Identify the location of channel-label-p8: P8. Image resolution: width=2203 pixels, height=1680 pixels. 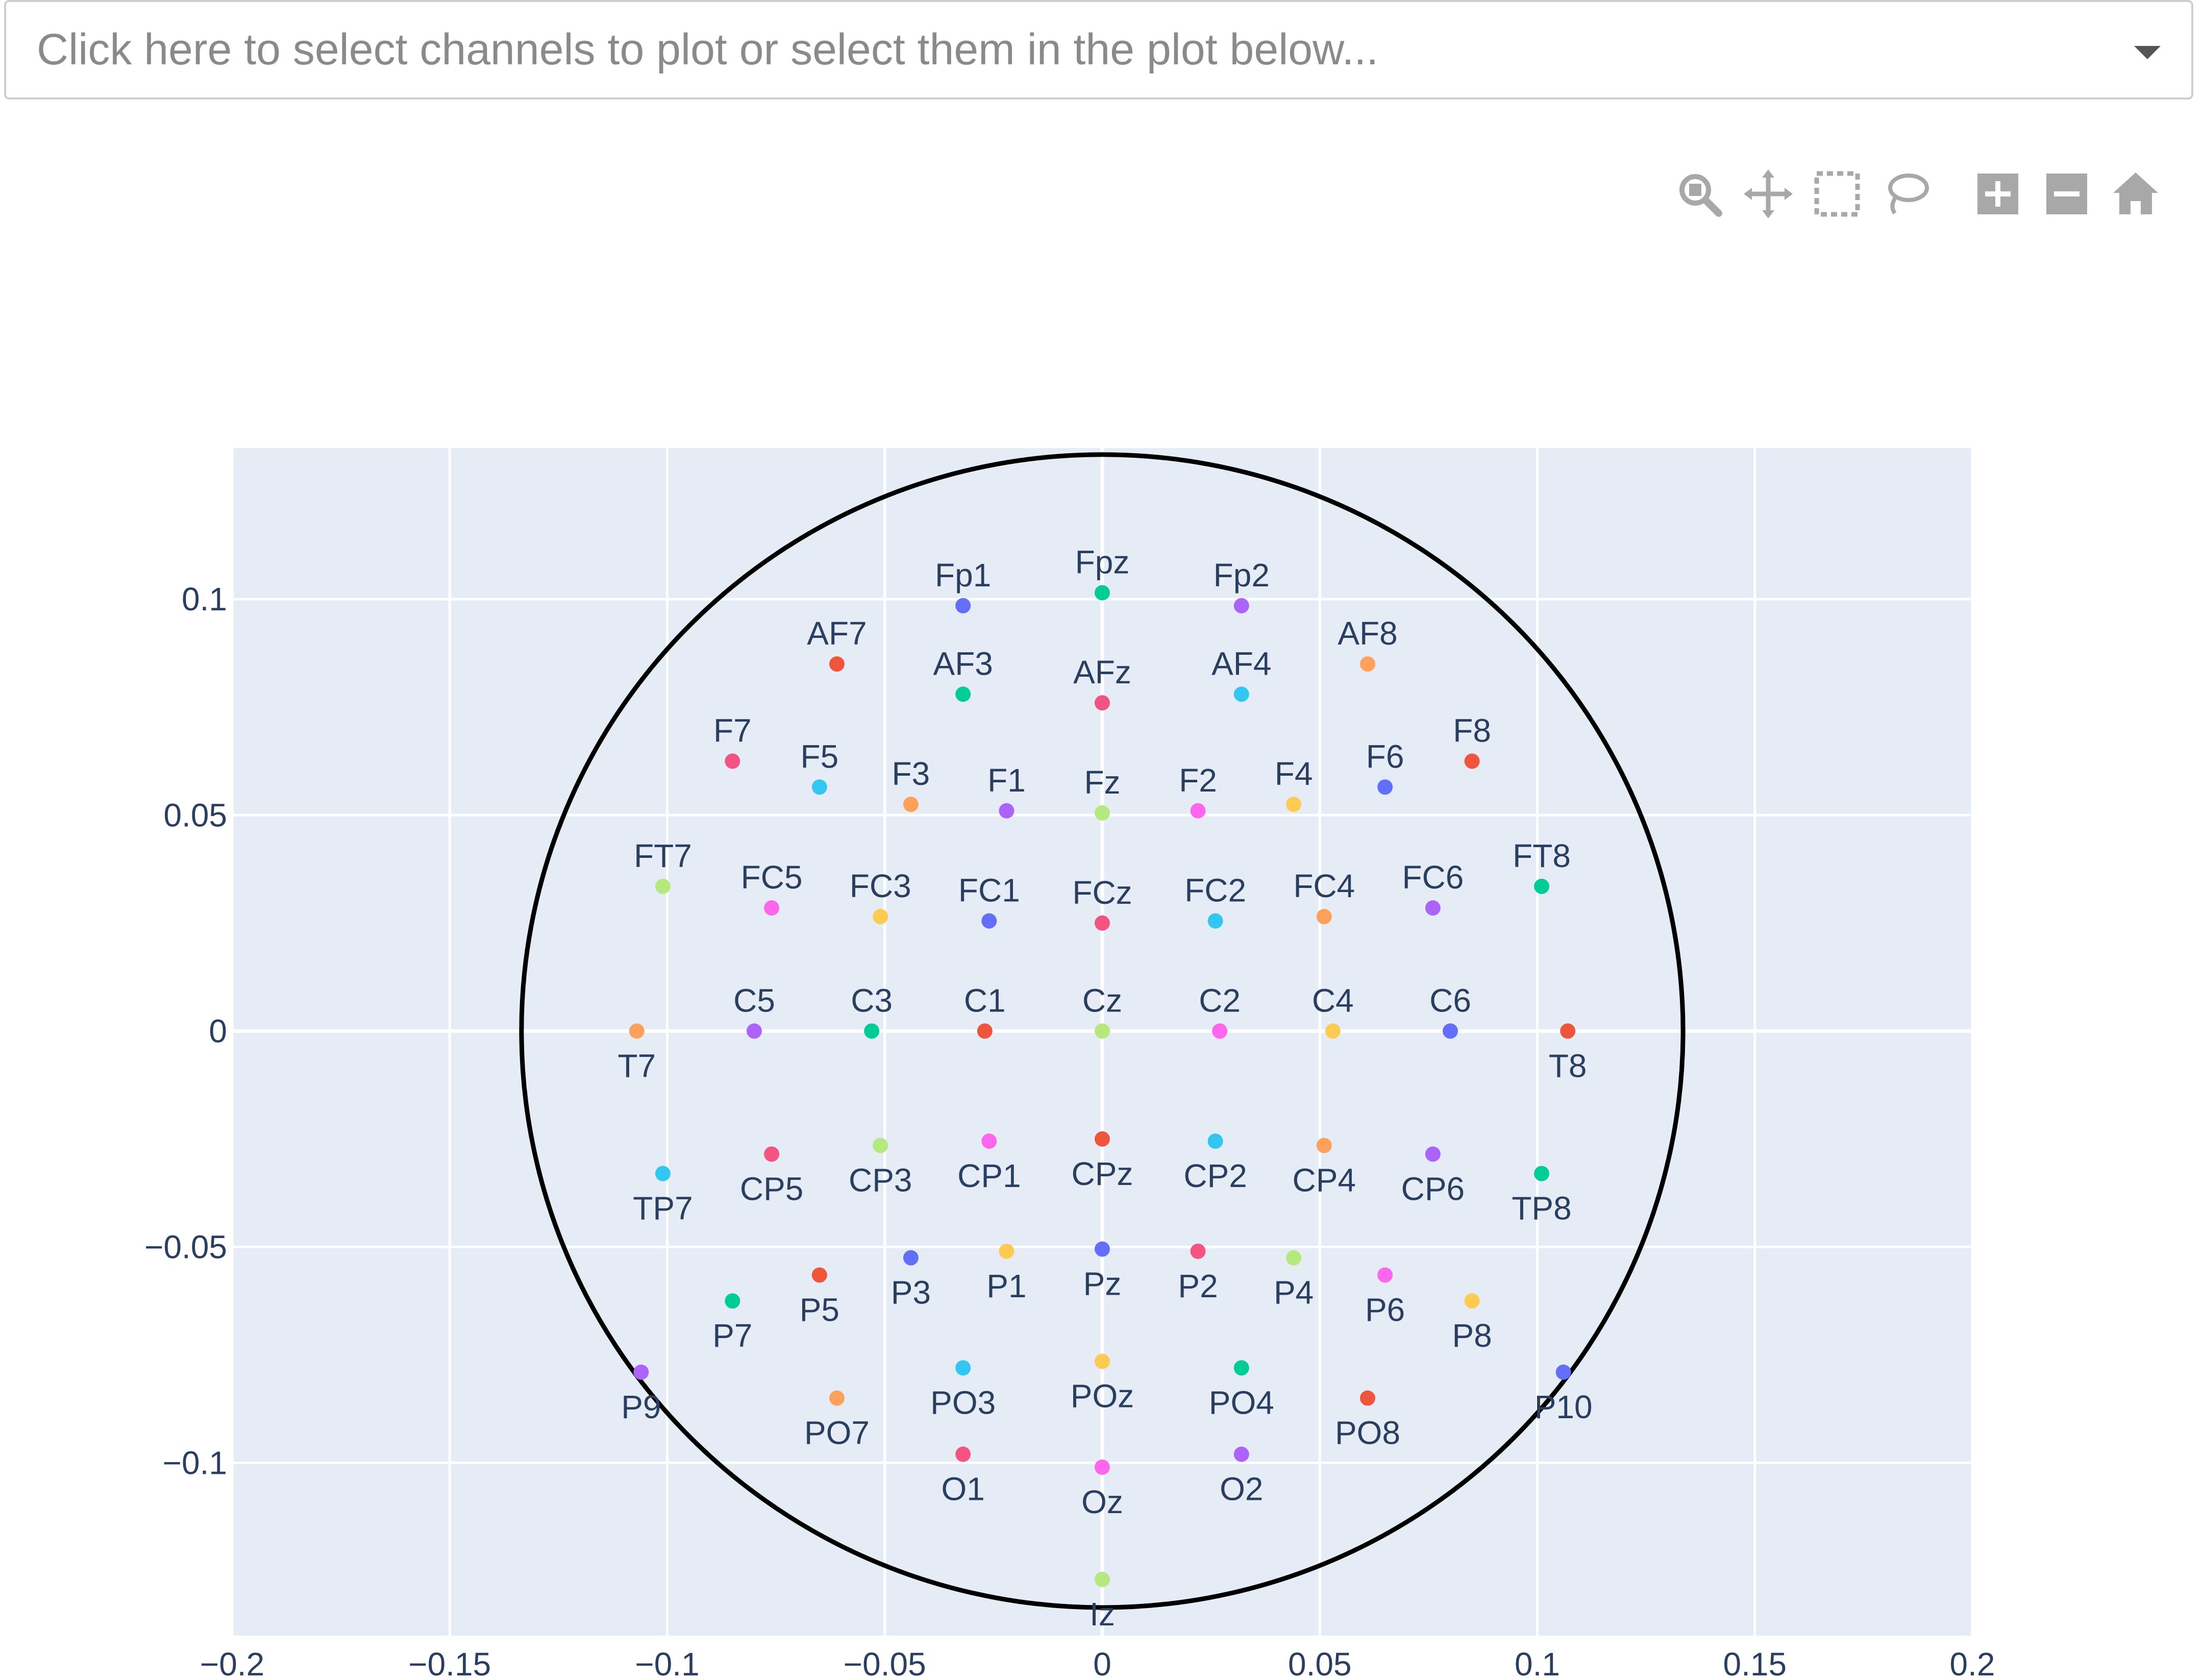
(1472, 1335).